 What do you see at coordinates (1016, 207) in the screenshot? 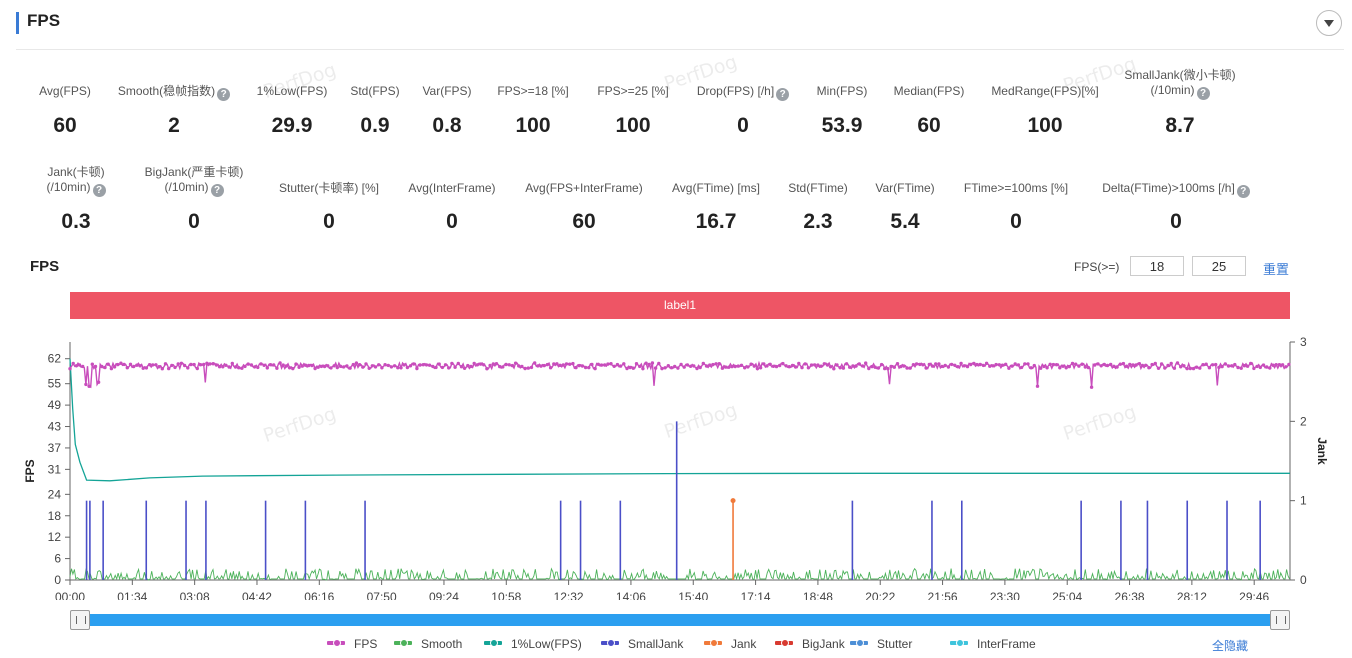
I see `stat-ftime-100ms: FTime>=100ms [%] 0` at bounding box center [1016, 207].